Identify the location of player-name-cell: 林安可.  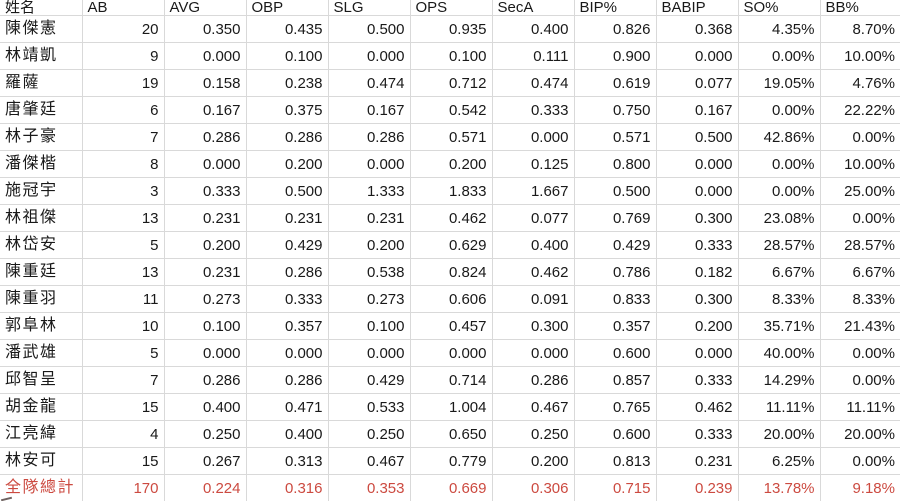
(41, 461).